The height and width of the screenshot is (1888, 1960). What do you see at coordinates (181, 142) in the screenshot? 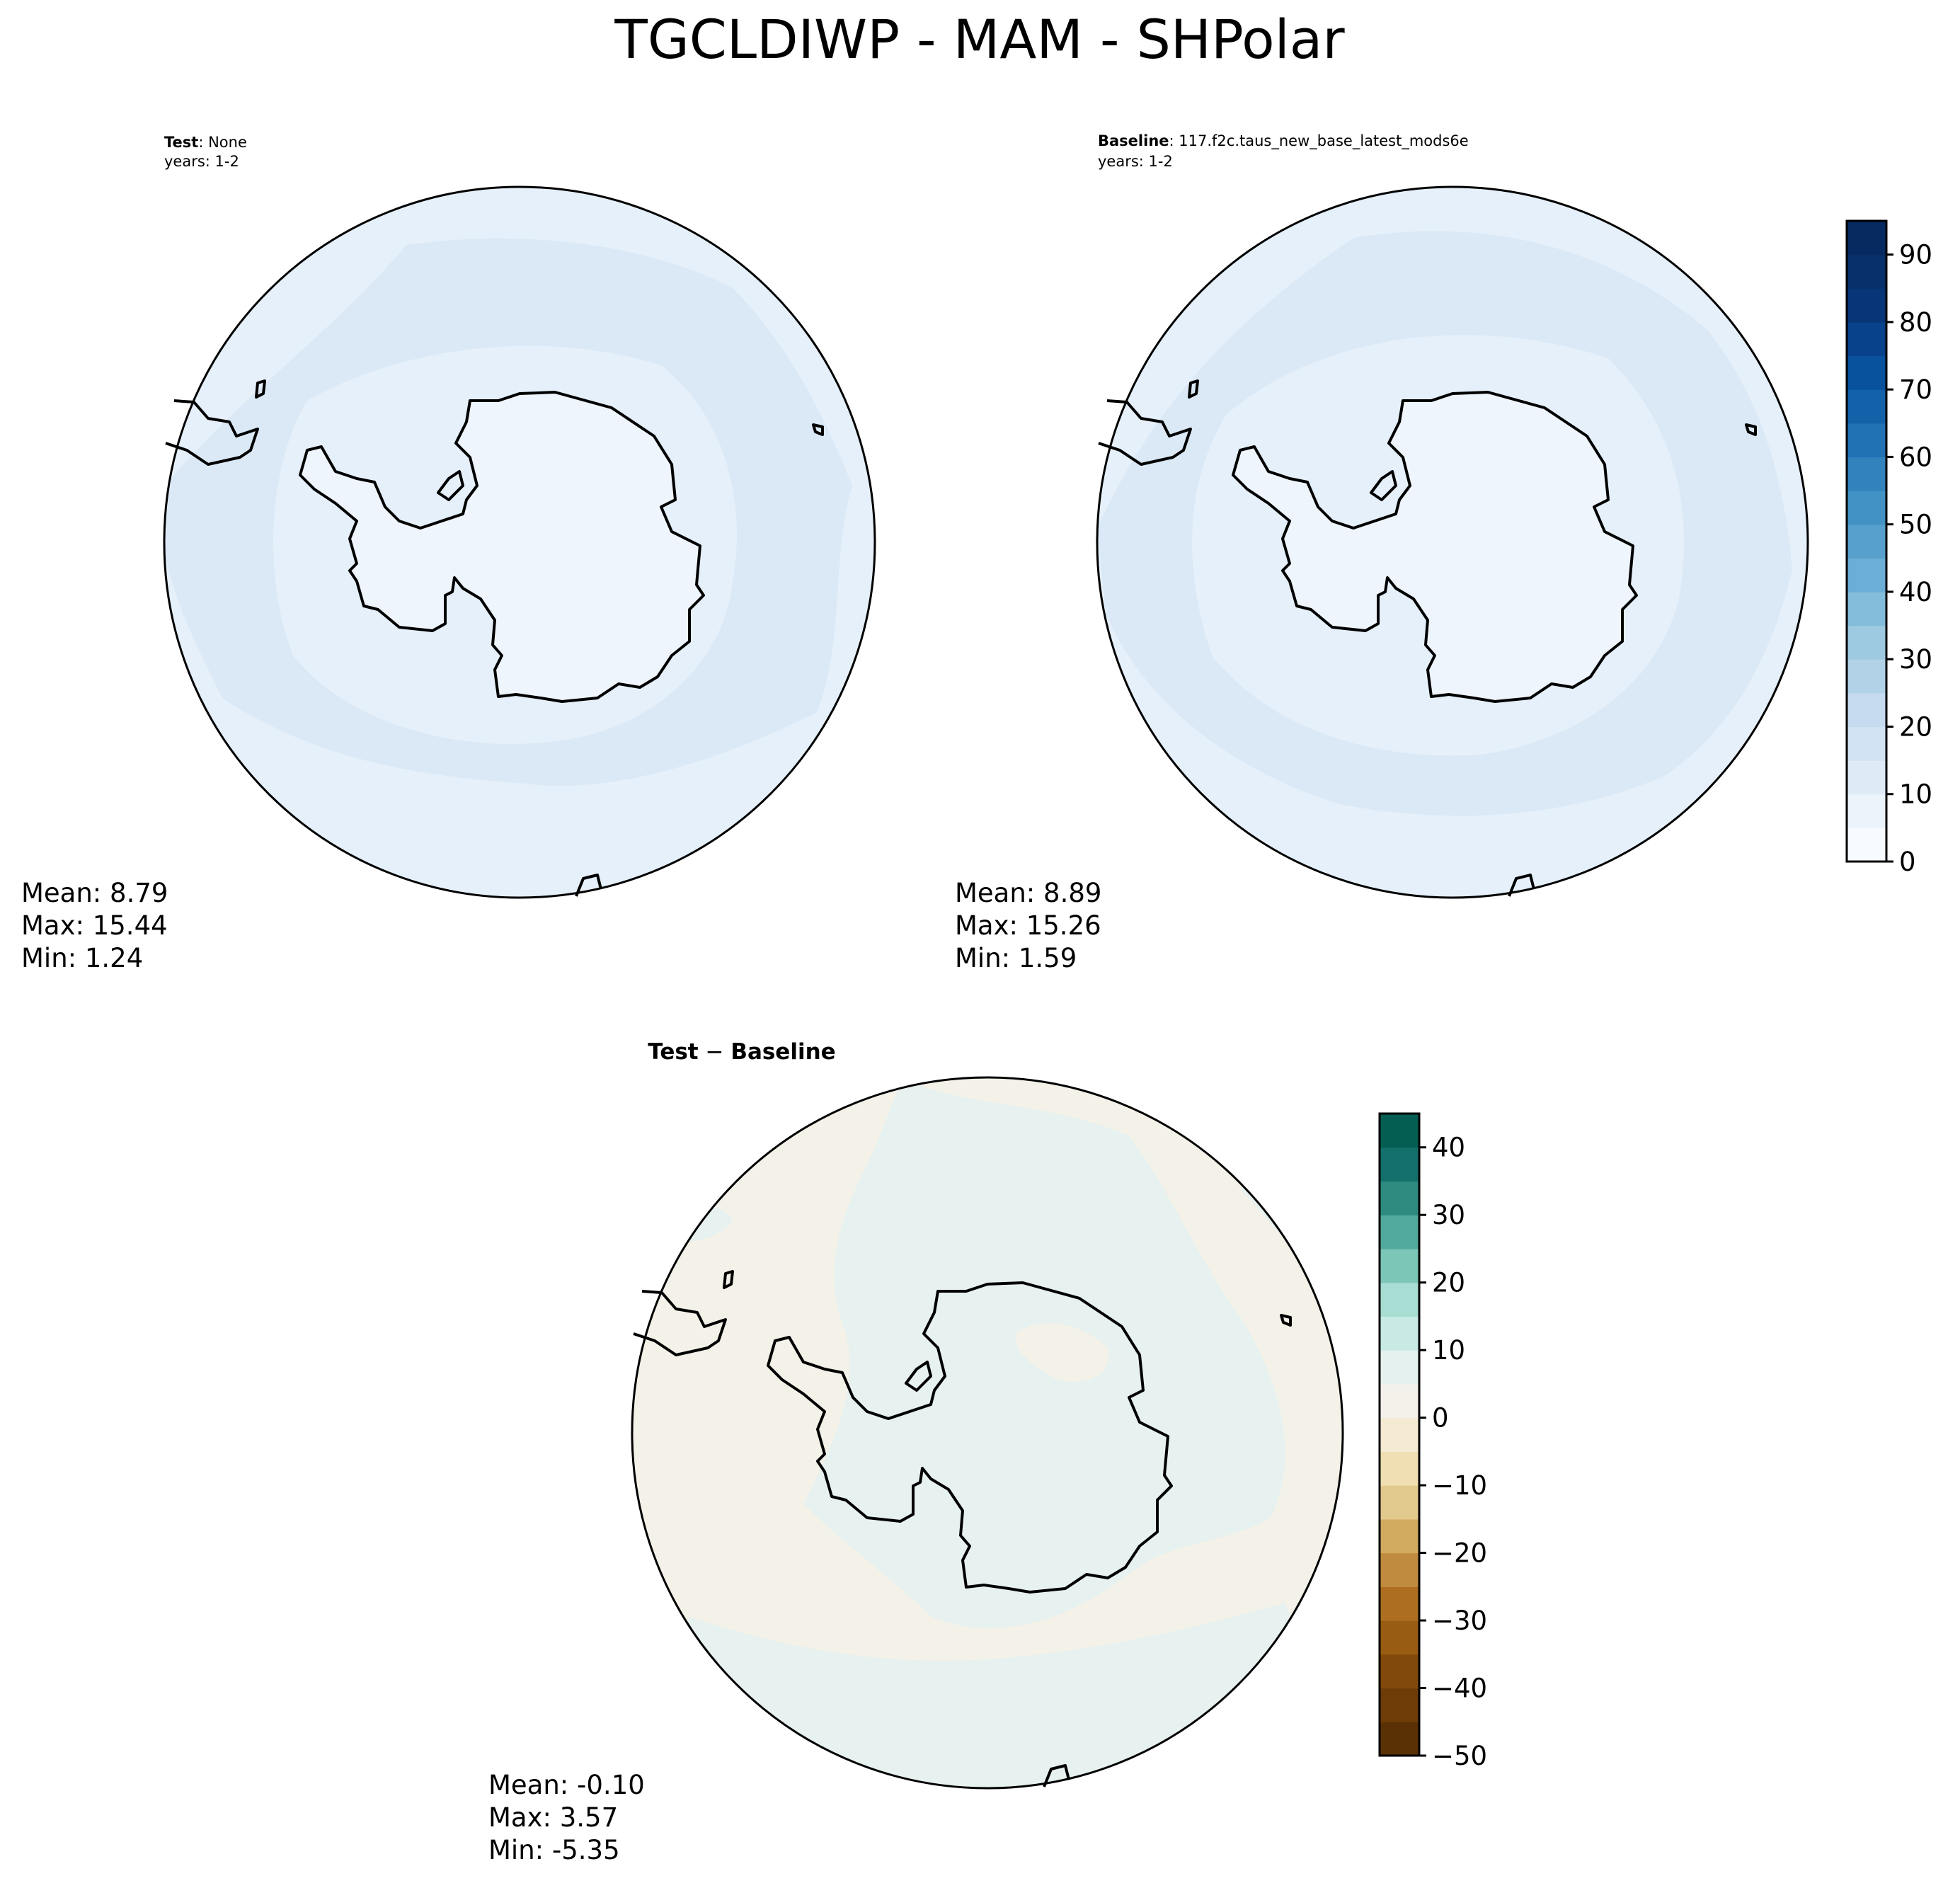
I see `panel-test-label-bold: Test` at bounding box center [181, 142].